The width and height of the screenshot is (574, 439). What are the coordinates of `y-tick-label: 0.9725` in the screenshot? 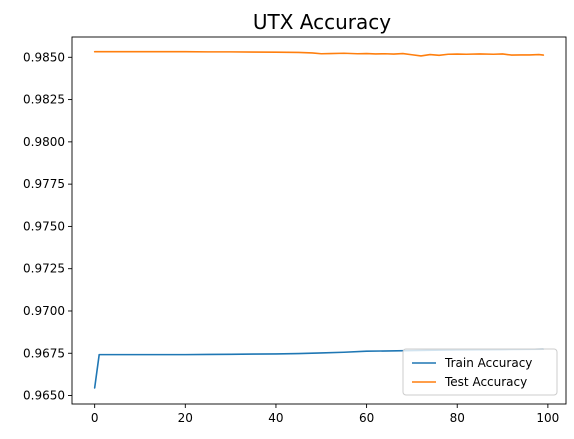 It's located at (44, 269).